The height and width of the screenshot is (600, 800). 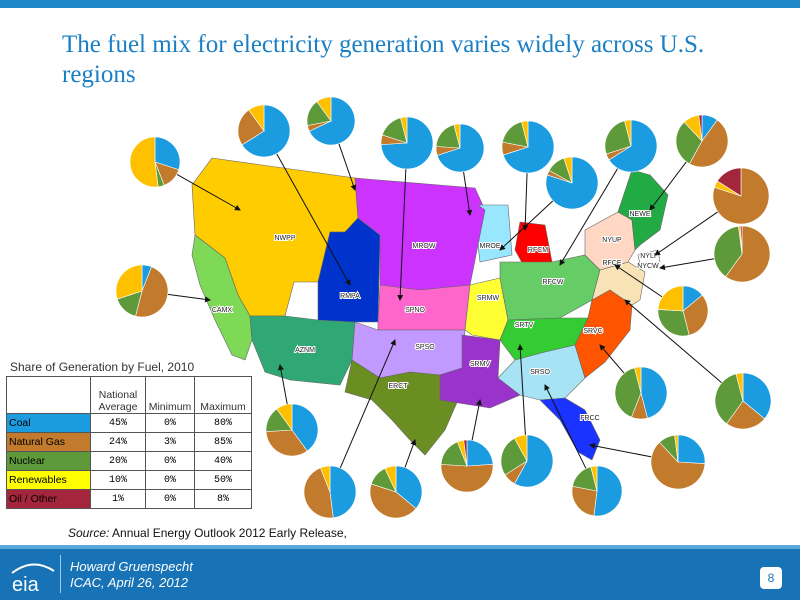 I want to click on region-rfcm, so click(x=533, y=245).